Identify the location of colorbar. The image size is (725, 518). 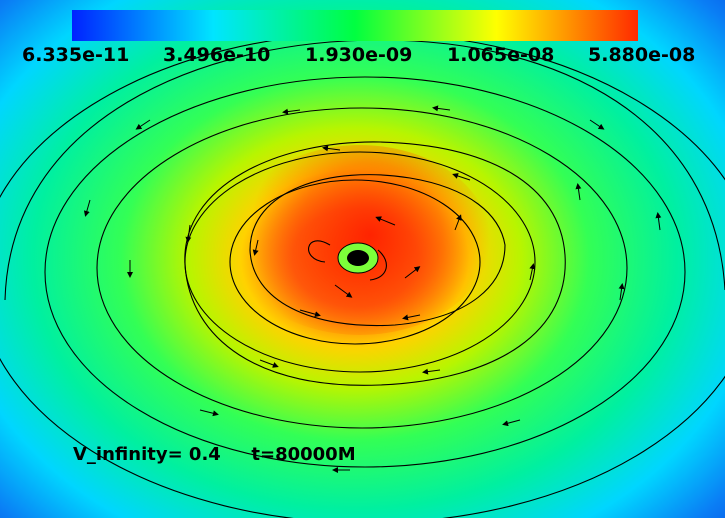
(355, 25).